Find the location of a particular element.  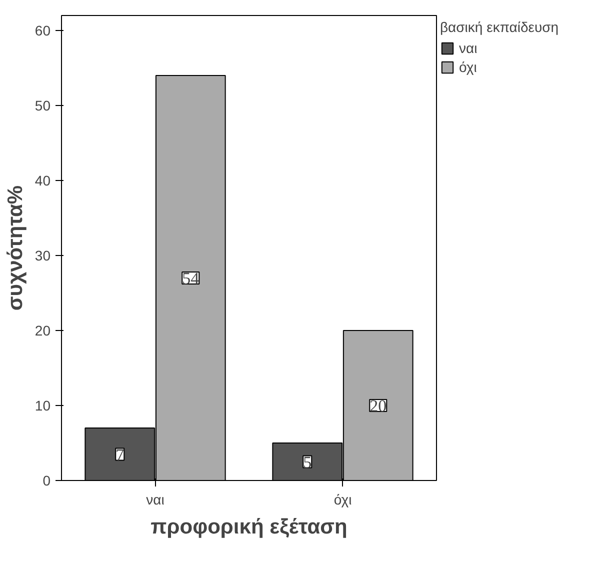

y-tick-label: 20 is located at coordinates (42, 330).